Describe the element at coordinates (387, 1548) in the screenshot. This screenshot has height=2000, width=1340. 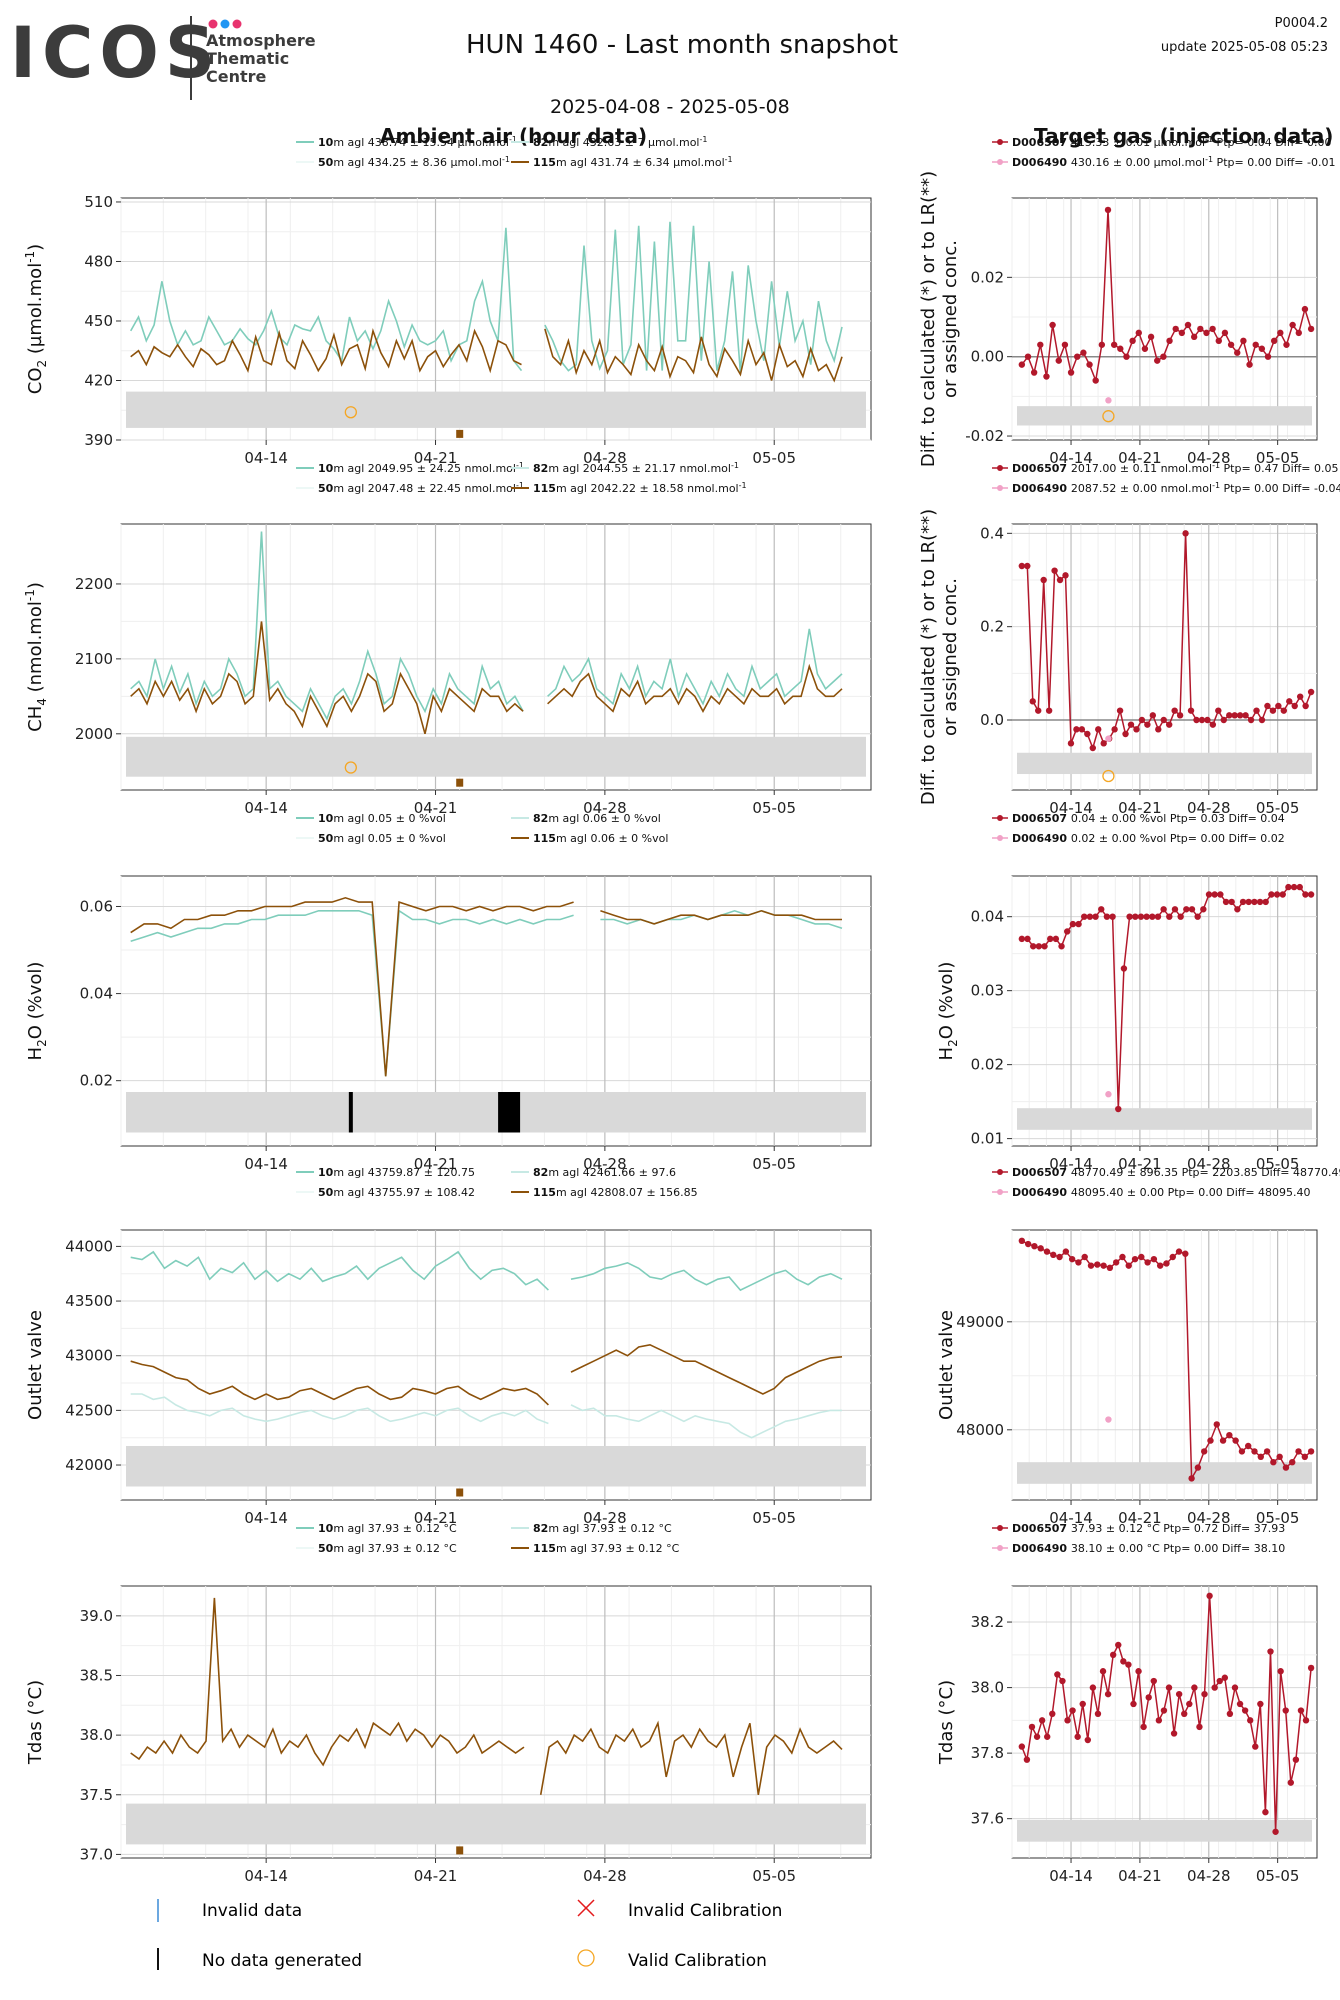
I see `legend-entry: 50m agl 37.93 ± 0.12 °C` at that location.